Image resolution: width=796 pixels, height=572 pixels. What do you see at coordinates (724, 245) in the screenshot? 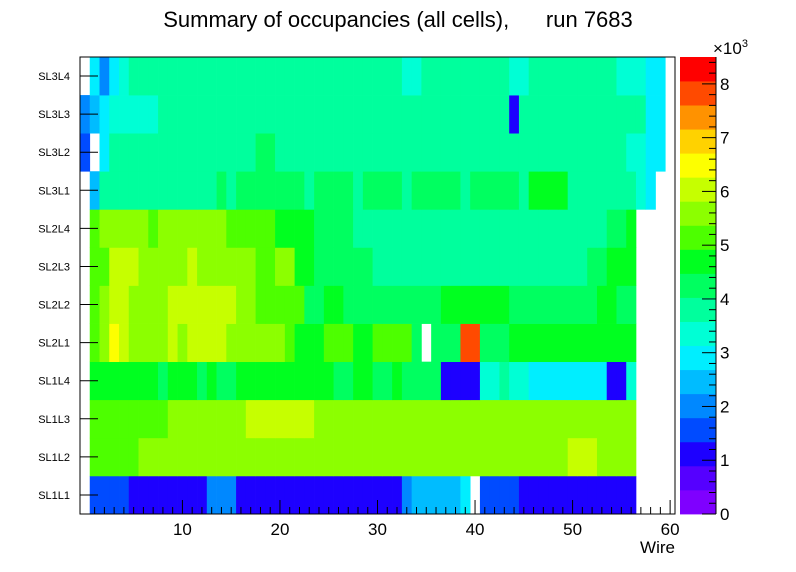
I see `z-tick-label: 5` at bounding box center [724, 245].